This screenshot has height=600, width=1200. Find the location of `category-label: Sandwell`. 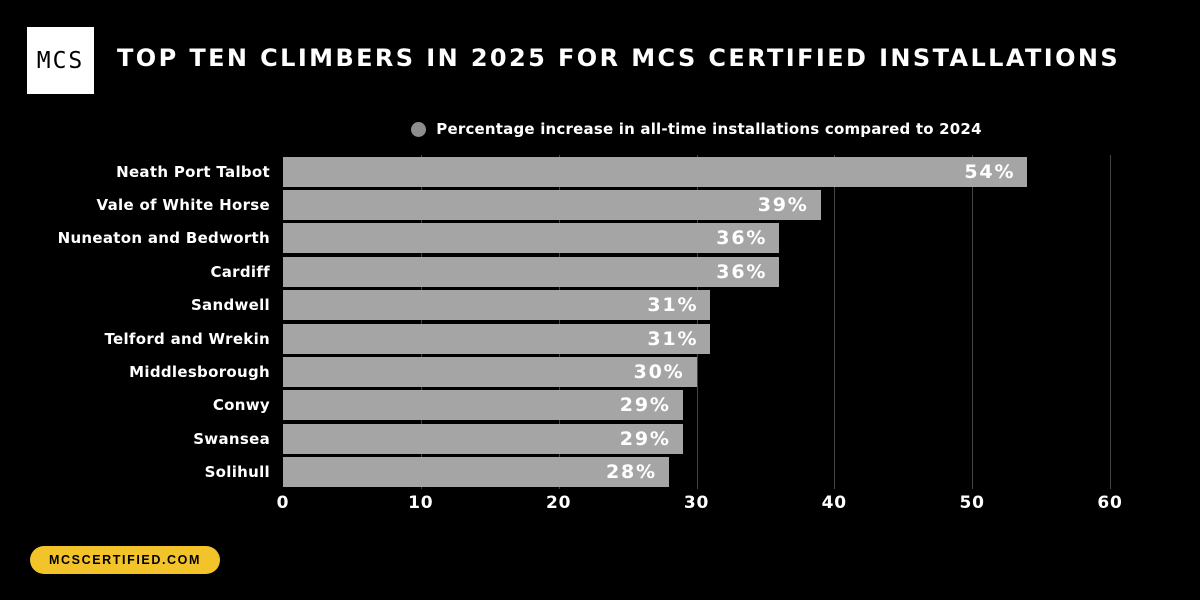

category-label: Sandwell is located at coordinates (230, 305).